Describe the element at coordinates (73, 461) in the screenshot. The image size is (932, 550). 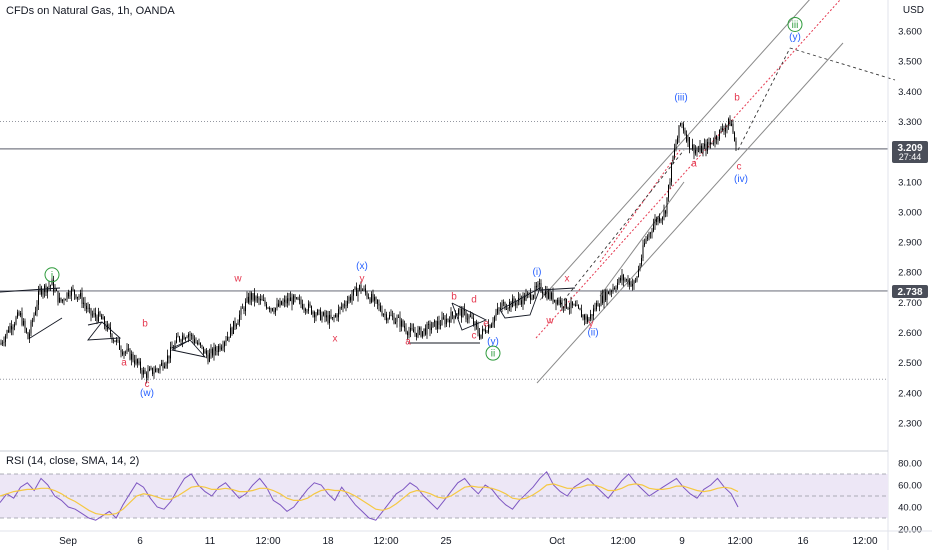
I see `rsi-title: RSI (14, close, SMA, 14, 2)` at that location.